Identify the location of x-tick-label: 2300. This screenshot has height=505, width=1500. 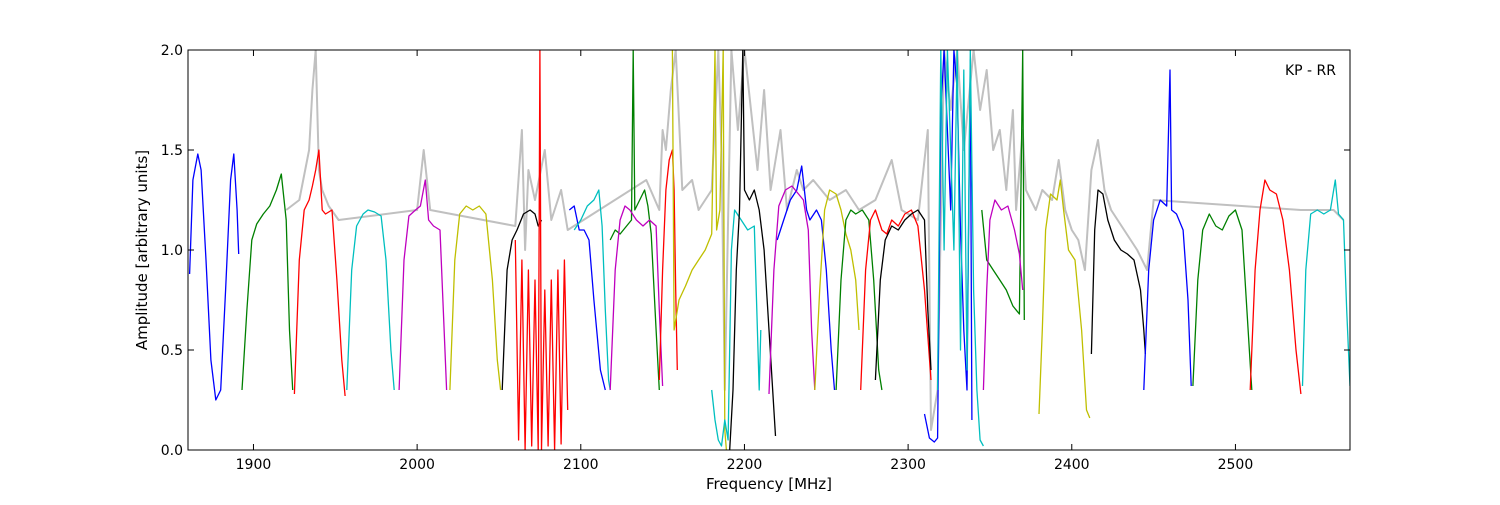
(908, 465).